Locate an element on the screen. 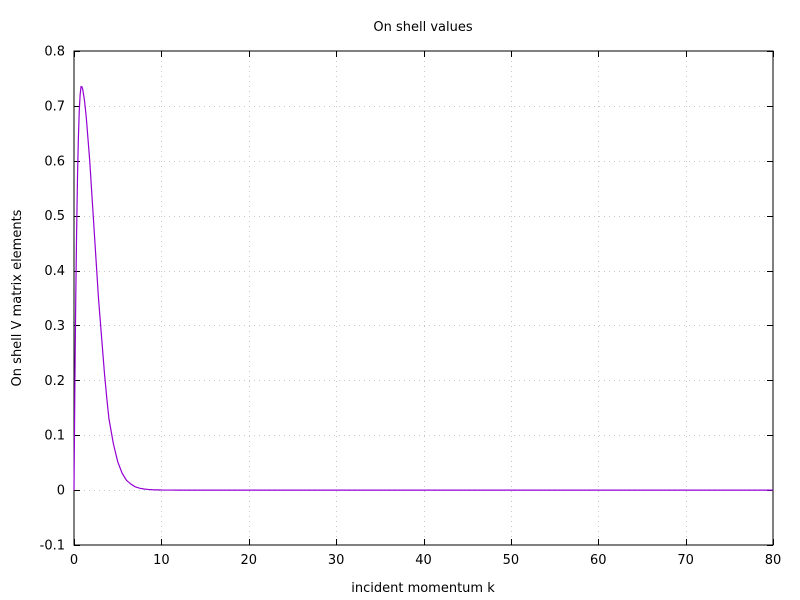 This screenshot has height=600, width=800. x-tick-label: 40 is located at coordinates (423, 560).